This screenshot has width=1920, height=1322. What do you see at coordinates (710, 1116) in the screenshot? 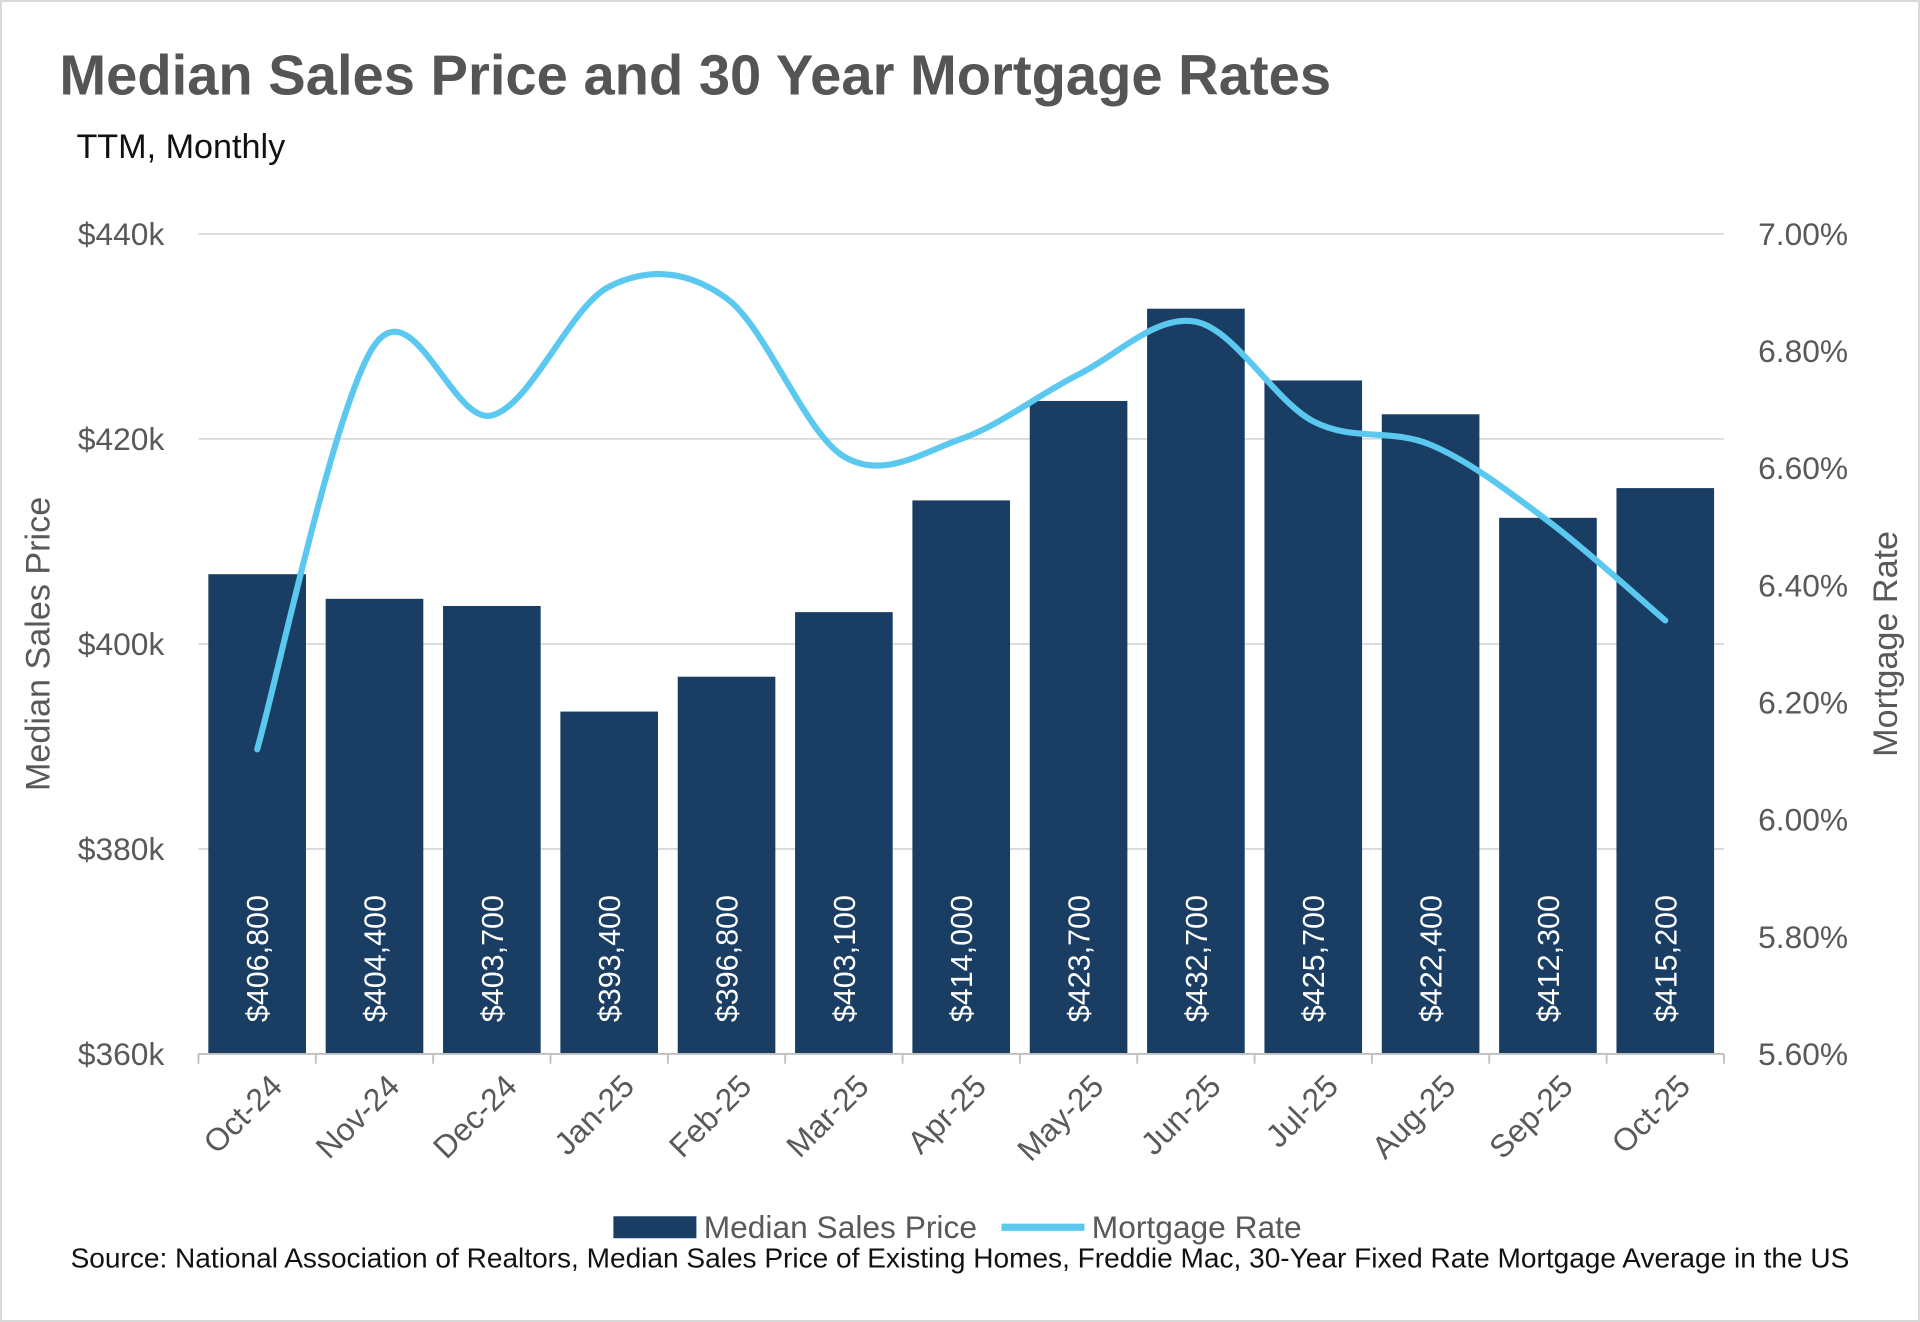
I see `x-tick-label: Feb-25` at bounding box center [710, 1116].